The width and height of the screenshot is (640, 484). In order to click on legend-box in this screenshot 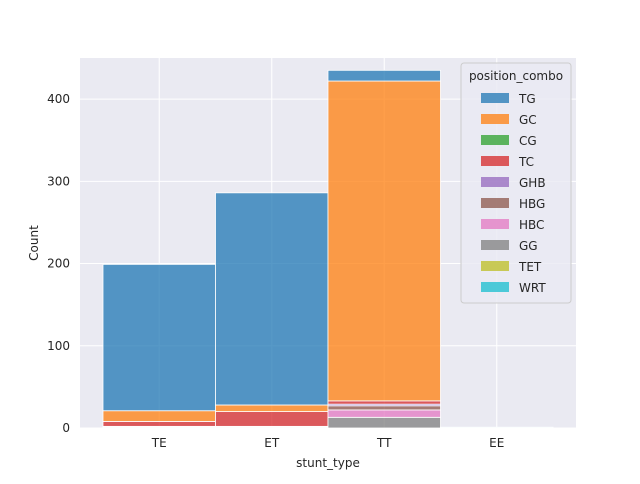, I will do `click(516, 183)`.